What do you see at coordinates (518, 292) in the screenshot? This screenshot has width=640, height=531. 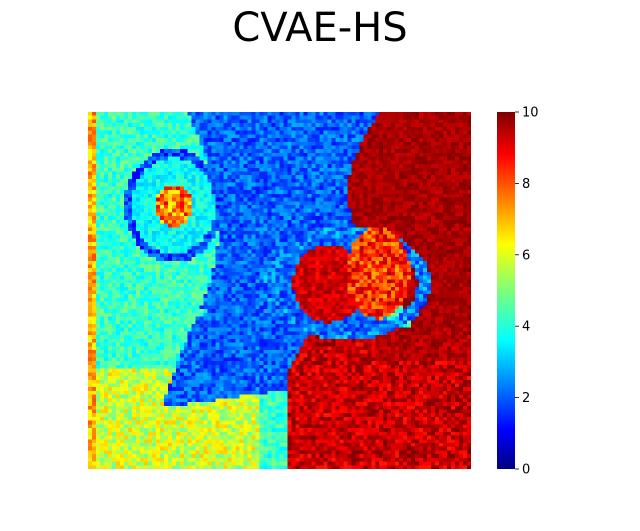 I see `colorbar: 0 2 4 6 8 10` at bounding box center [518, 292].